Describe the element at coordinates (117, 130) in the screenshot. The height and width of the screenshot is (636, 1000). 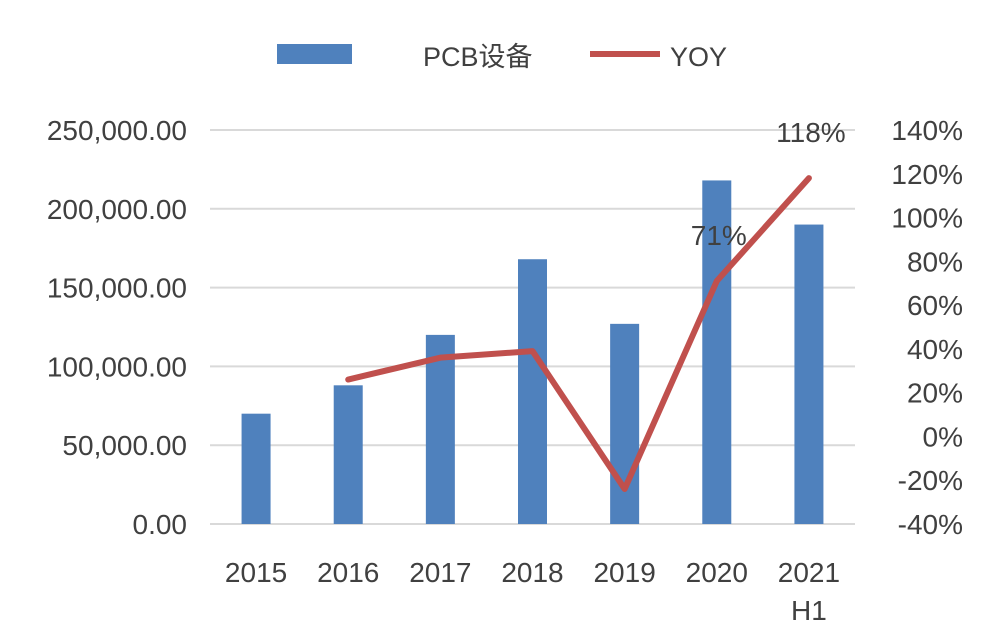
I see `left-tick-label: 250,000.00` at that location.